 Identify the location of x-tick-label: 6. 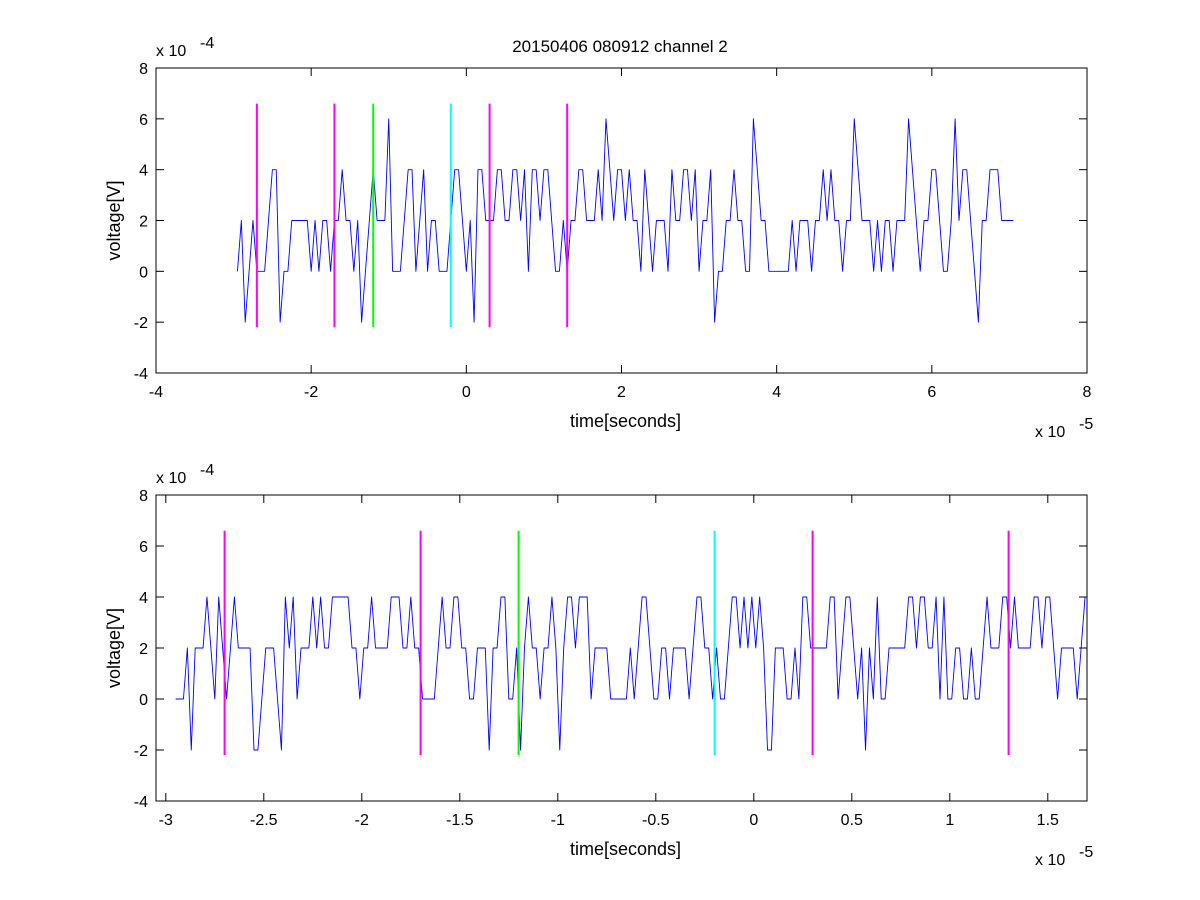
(931, 392).